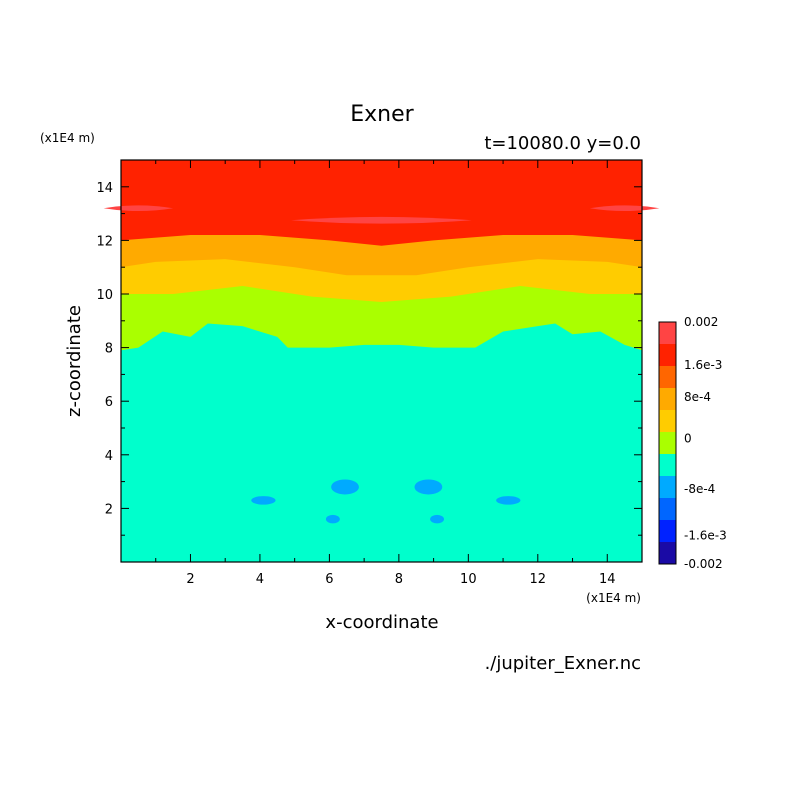 Image resolution: width=804 pixels, height=804 pixels. What do you see at coordinates (260, 579) in the screenshot?
I see `x-tick-label: 4` at bounding box center [260, 579].